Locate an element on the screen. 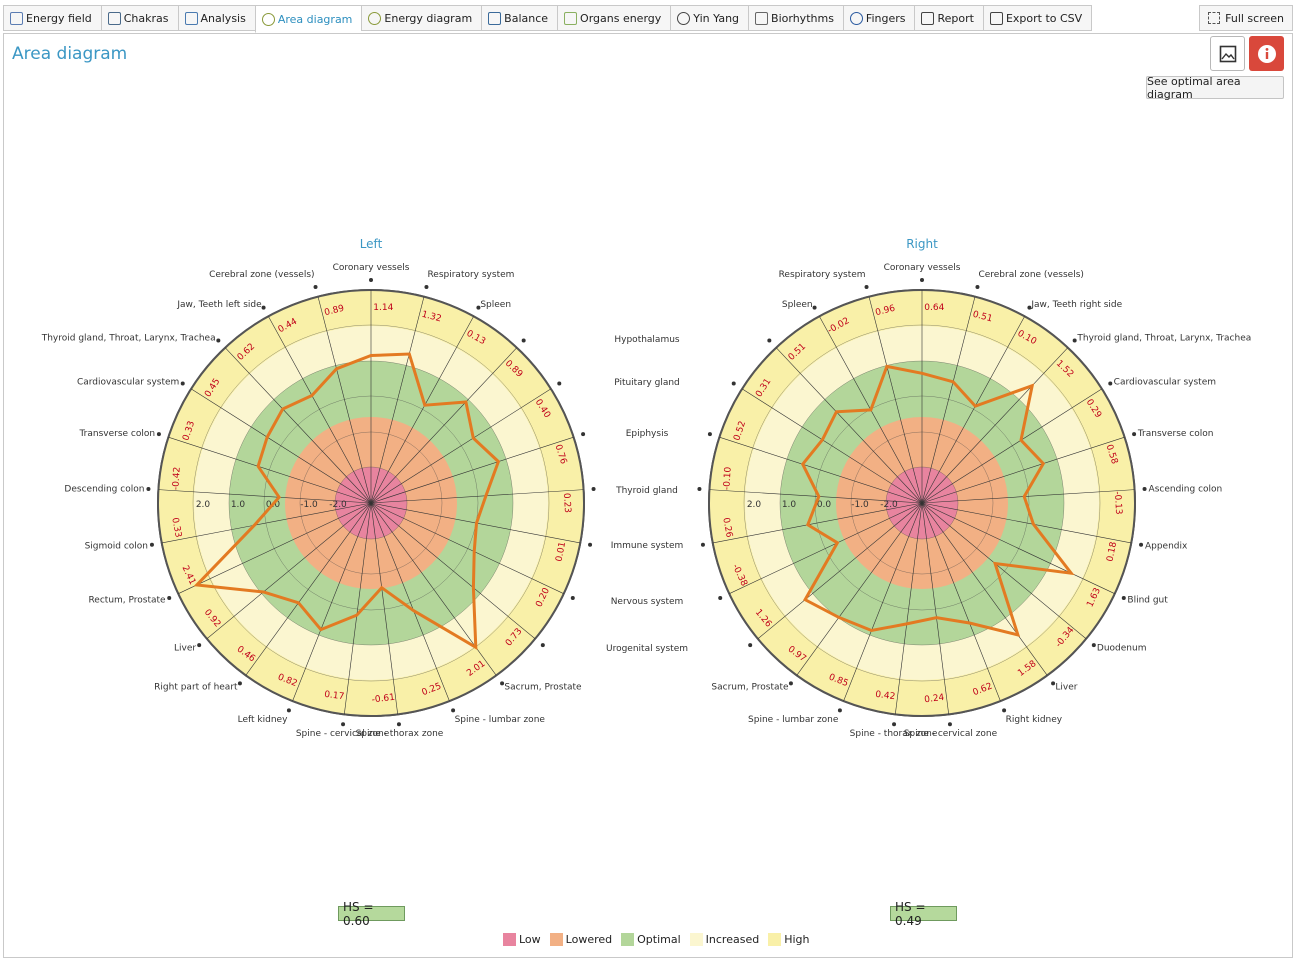 The height and width of the screenshot is (962, 1297). middle-label: Pituitary gland is located at coordinates (647, 383).